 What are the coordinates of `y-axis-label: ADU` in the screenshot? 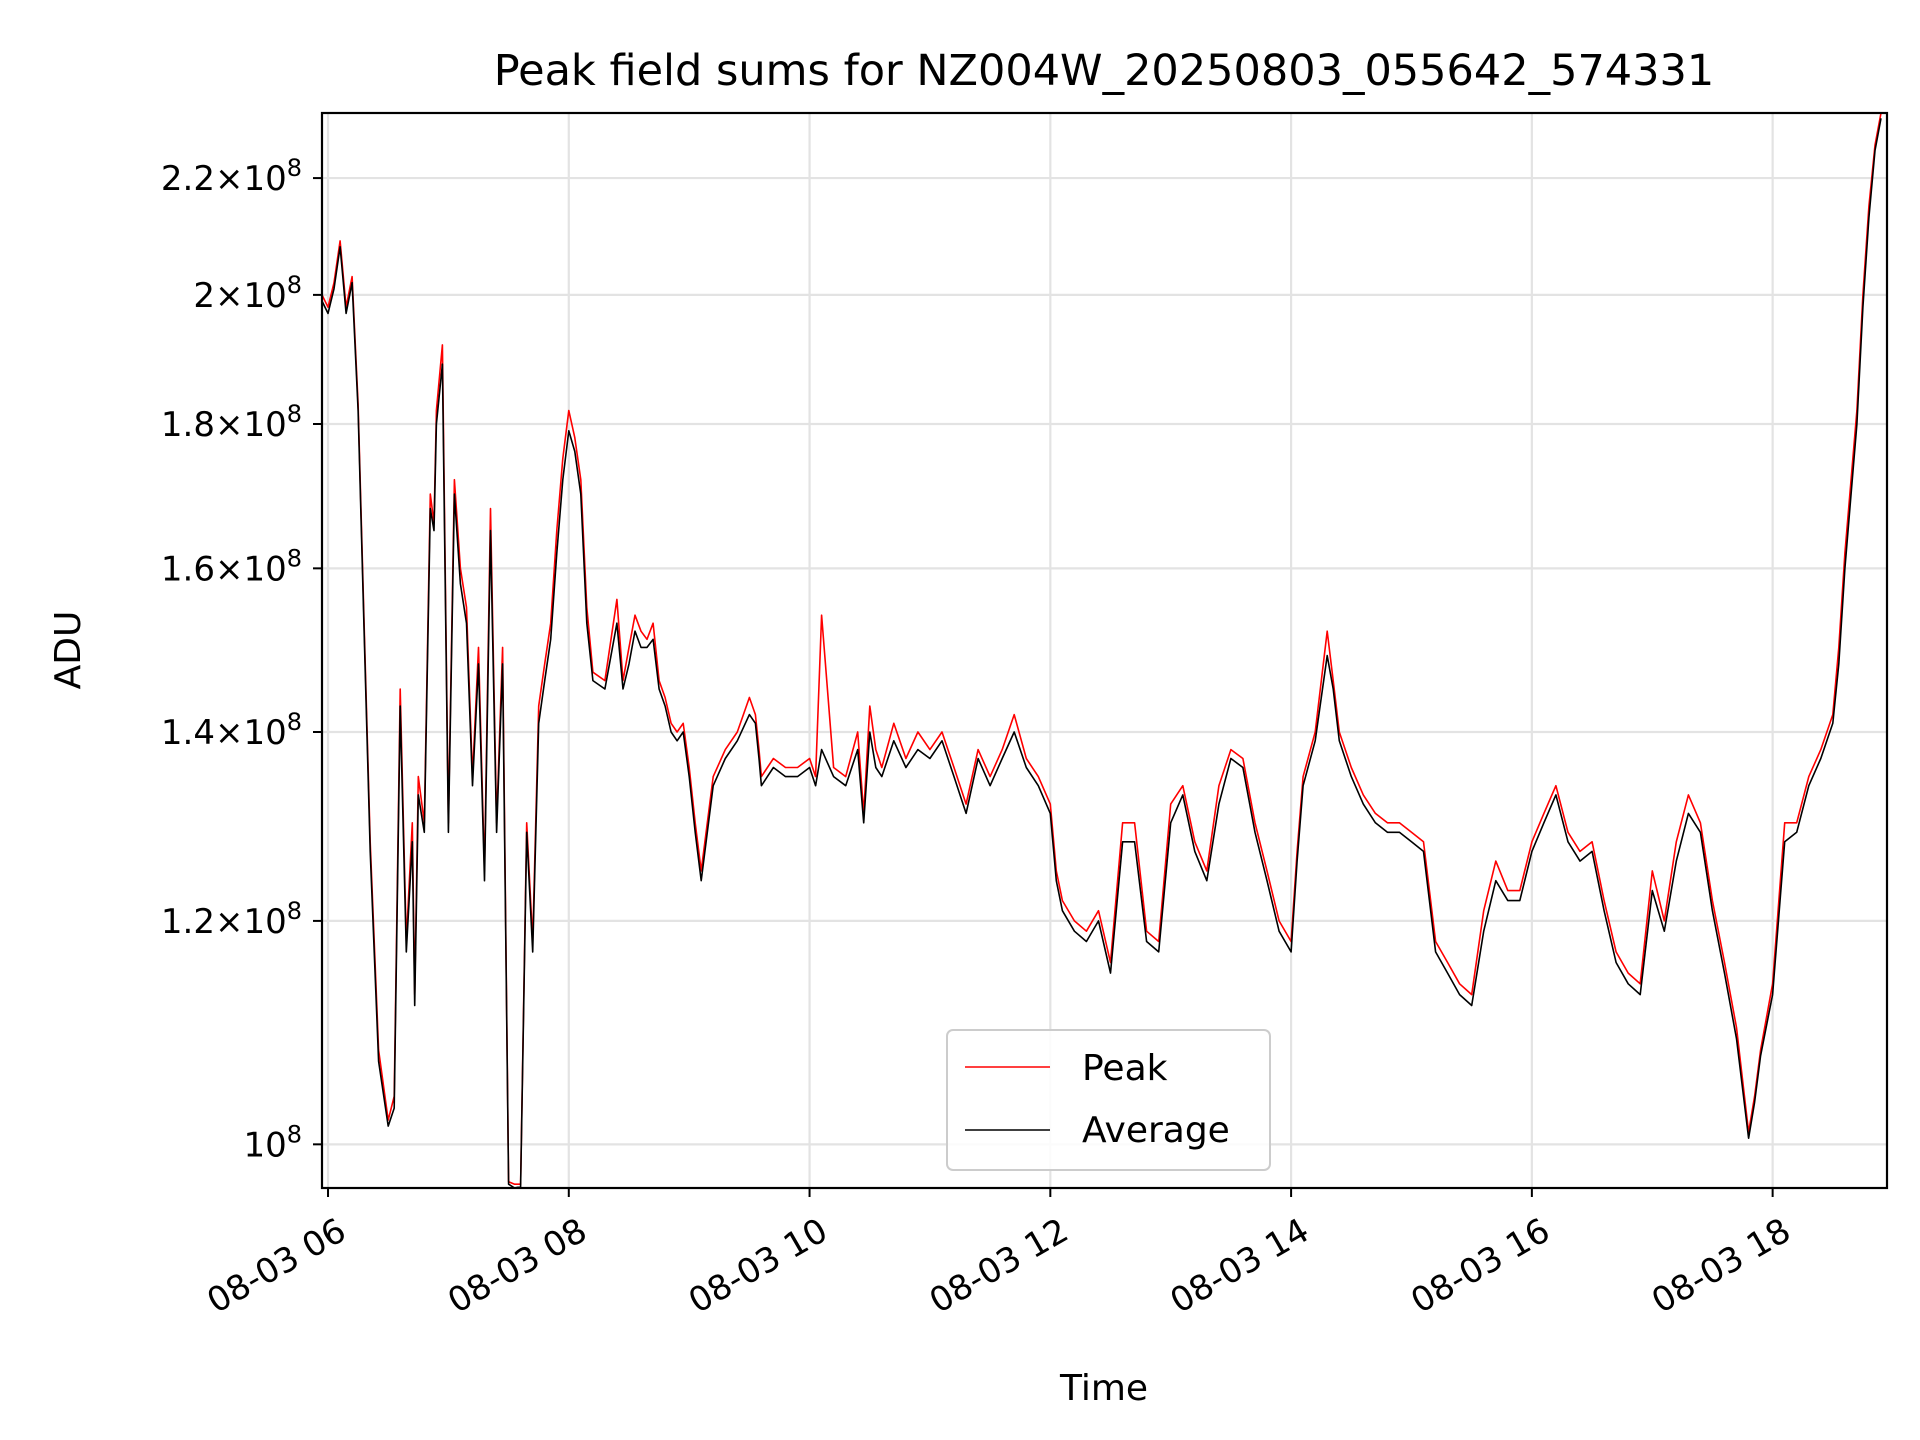 It's located at (68, 650).